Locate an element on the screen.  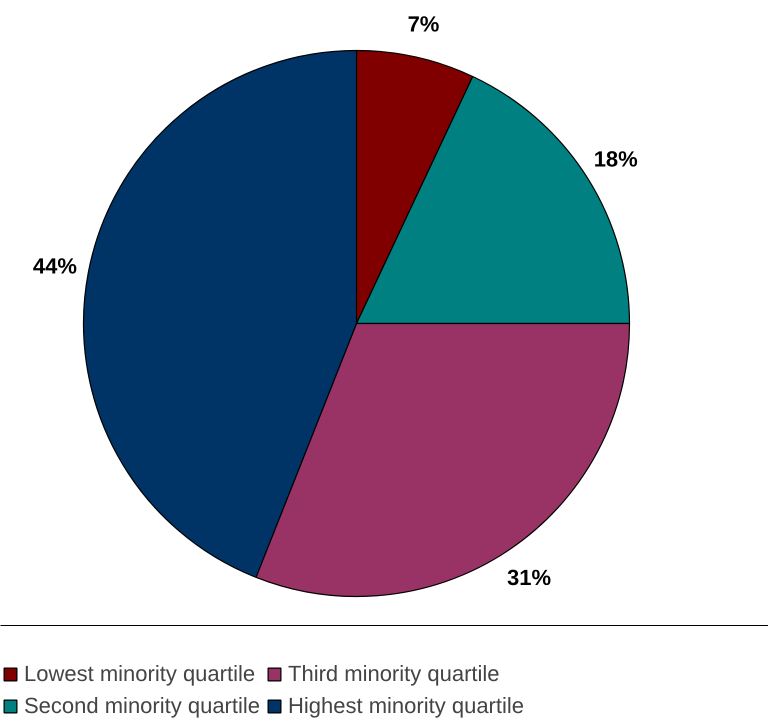
legend-label: Highest minority quartile is located at coordinates (406, 706).